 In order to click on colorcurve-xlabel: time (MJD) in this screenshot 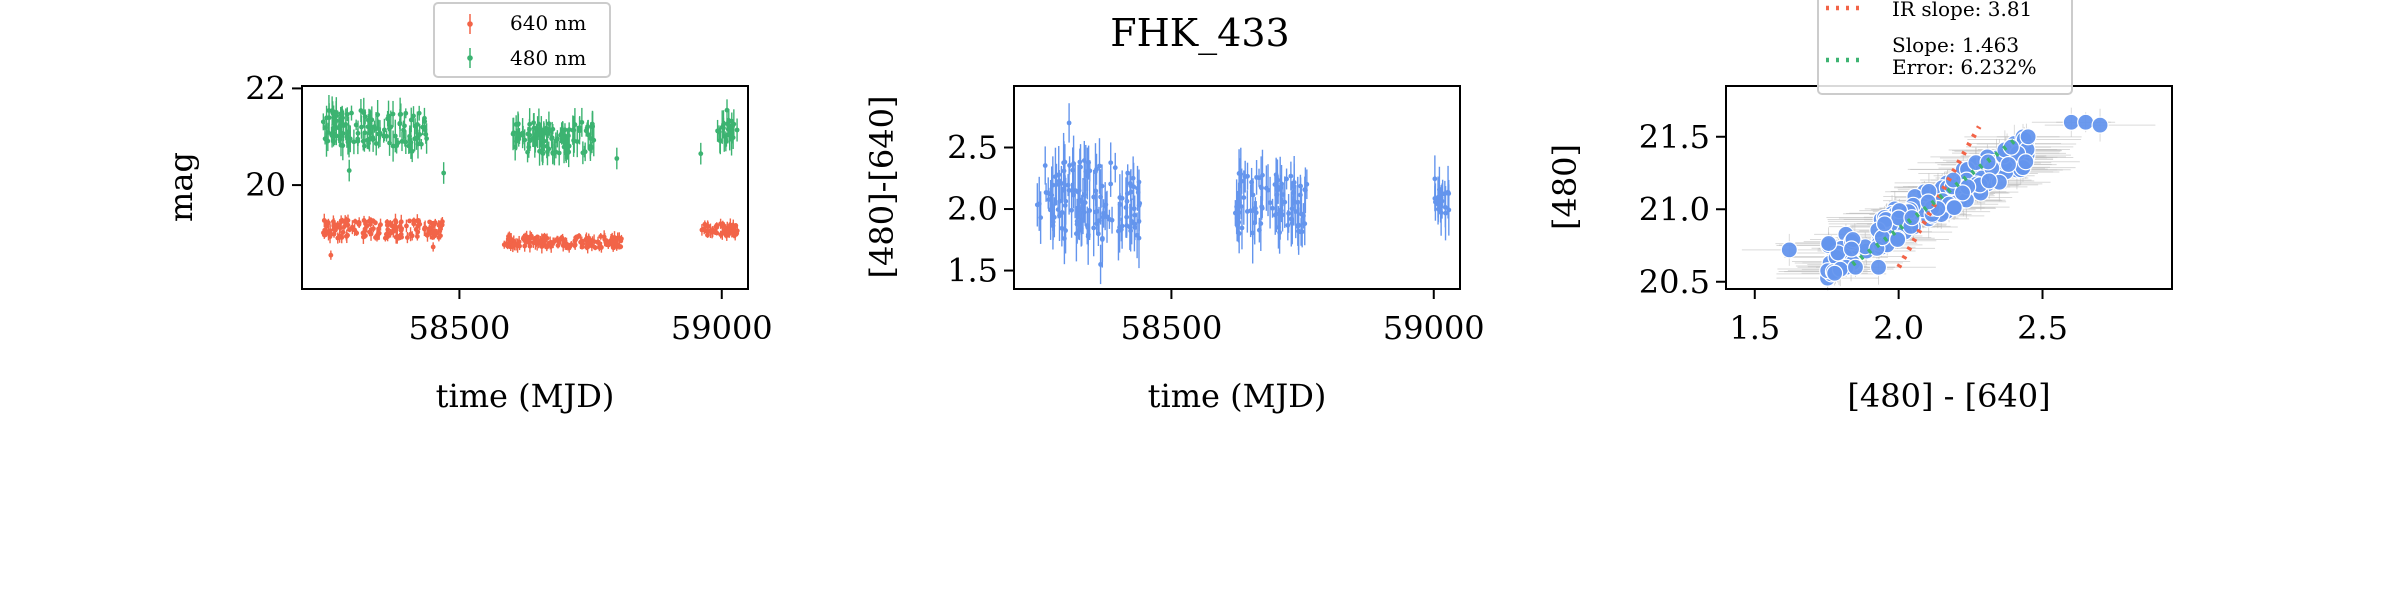, I will do `click(1237, 396)`.